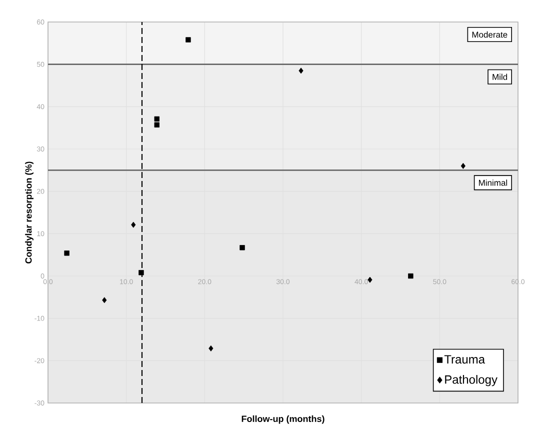 The image size is (550, 440). I want to click on band-label: Minimal, so click(493, 183).